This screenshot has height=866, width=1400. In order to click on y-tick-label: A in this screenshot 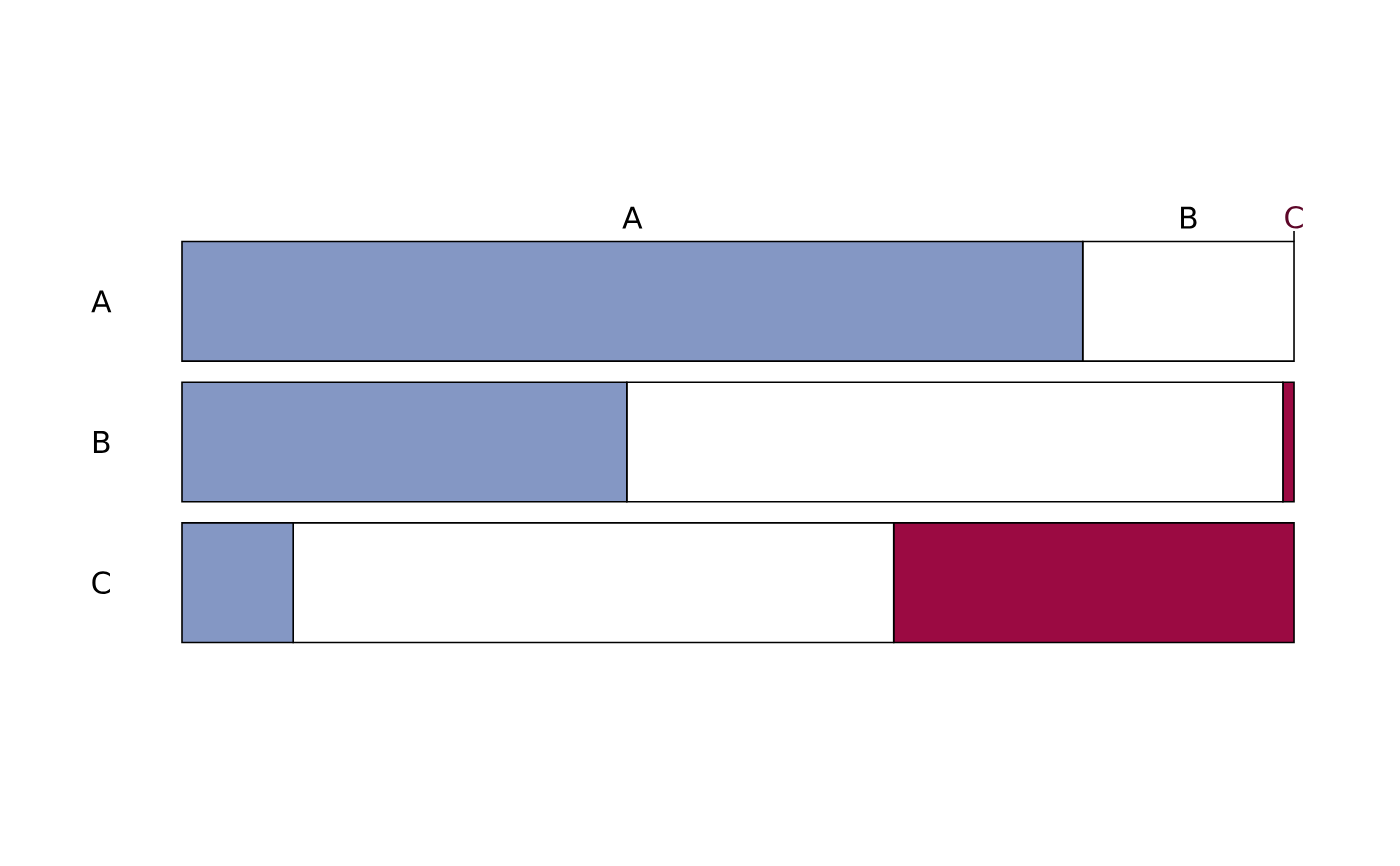, I will do `click(101, 301)`.